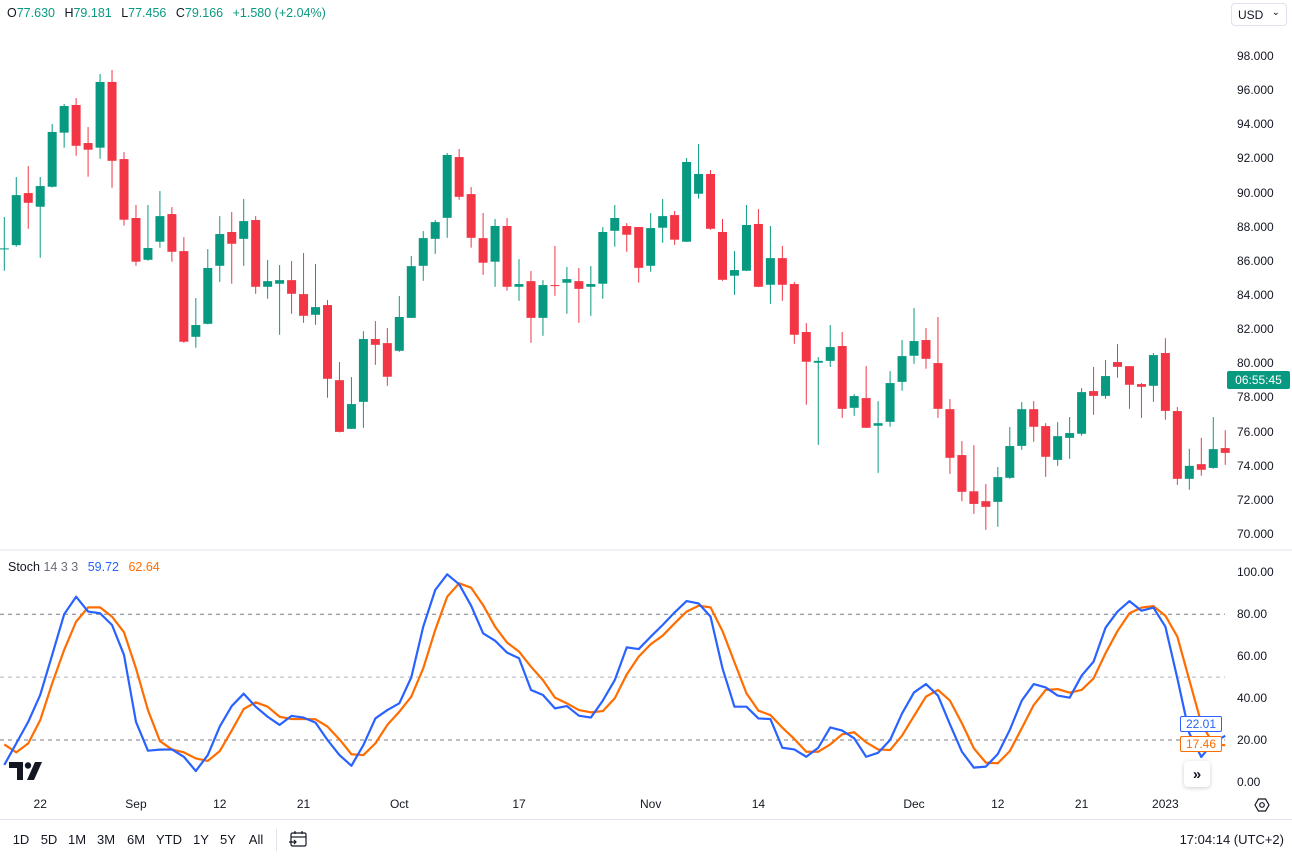  I want to click on price-axis-label: 72.000, so click(1255, 499).